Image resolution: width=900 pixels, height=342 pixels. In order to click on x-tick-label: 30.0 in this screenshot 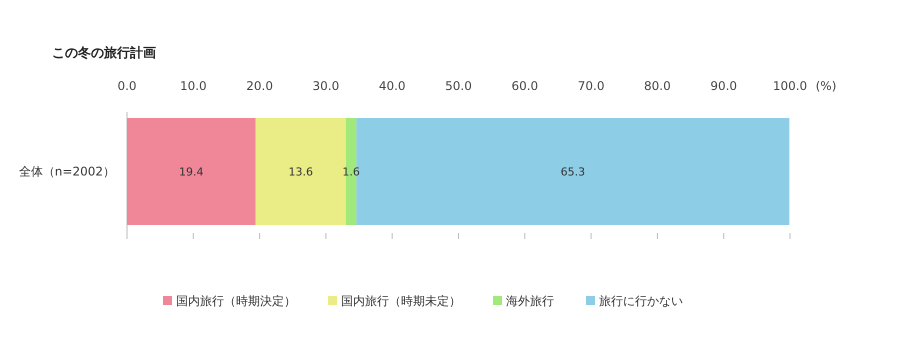, I will do `click(326, 86)`.